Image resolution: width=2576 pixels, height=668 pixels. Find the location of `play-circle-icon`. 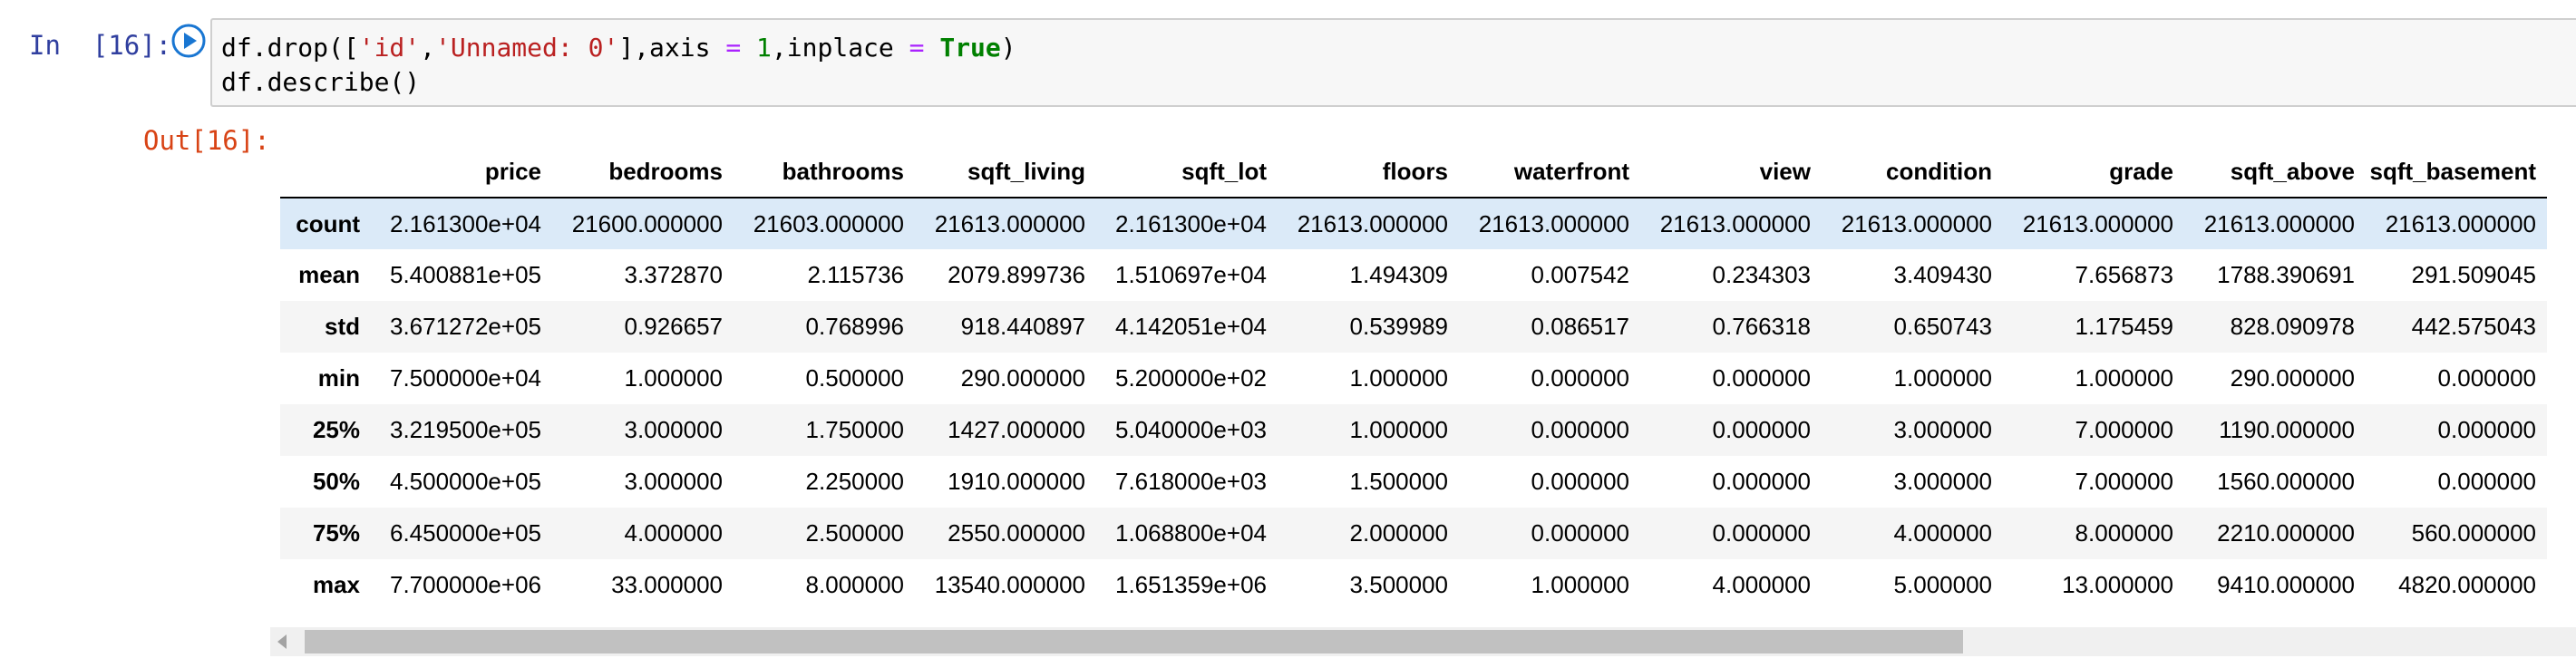

play-circle-icon is located at coordinates (188, 41).